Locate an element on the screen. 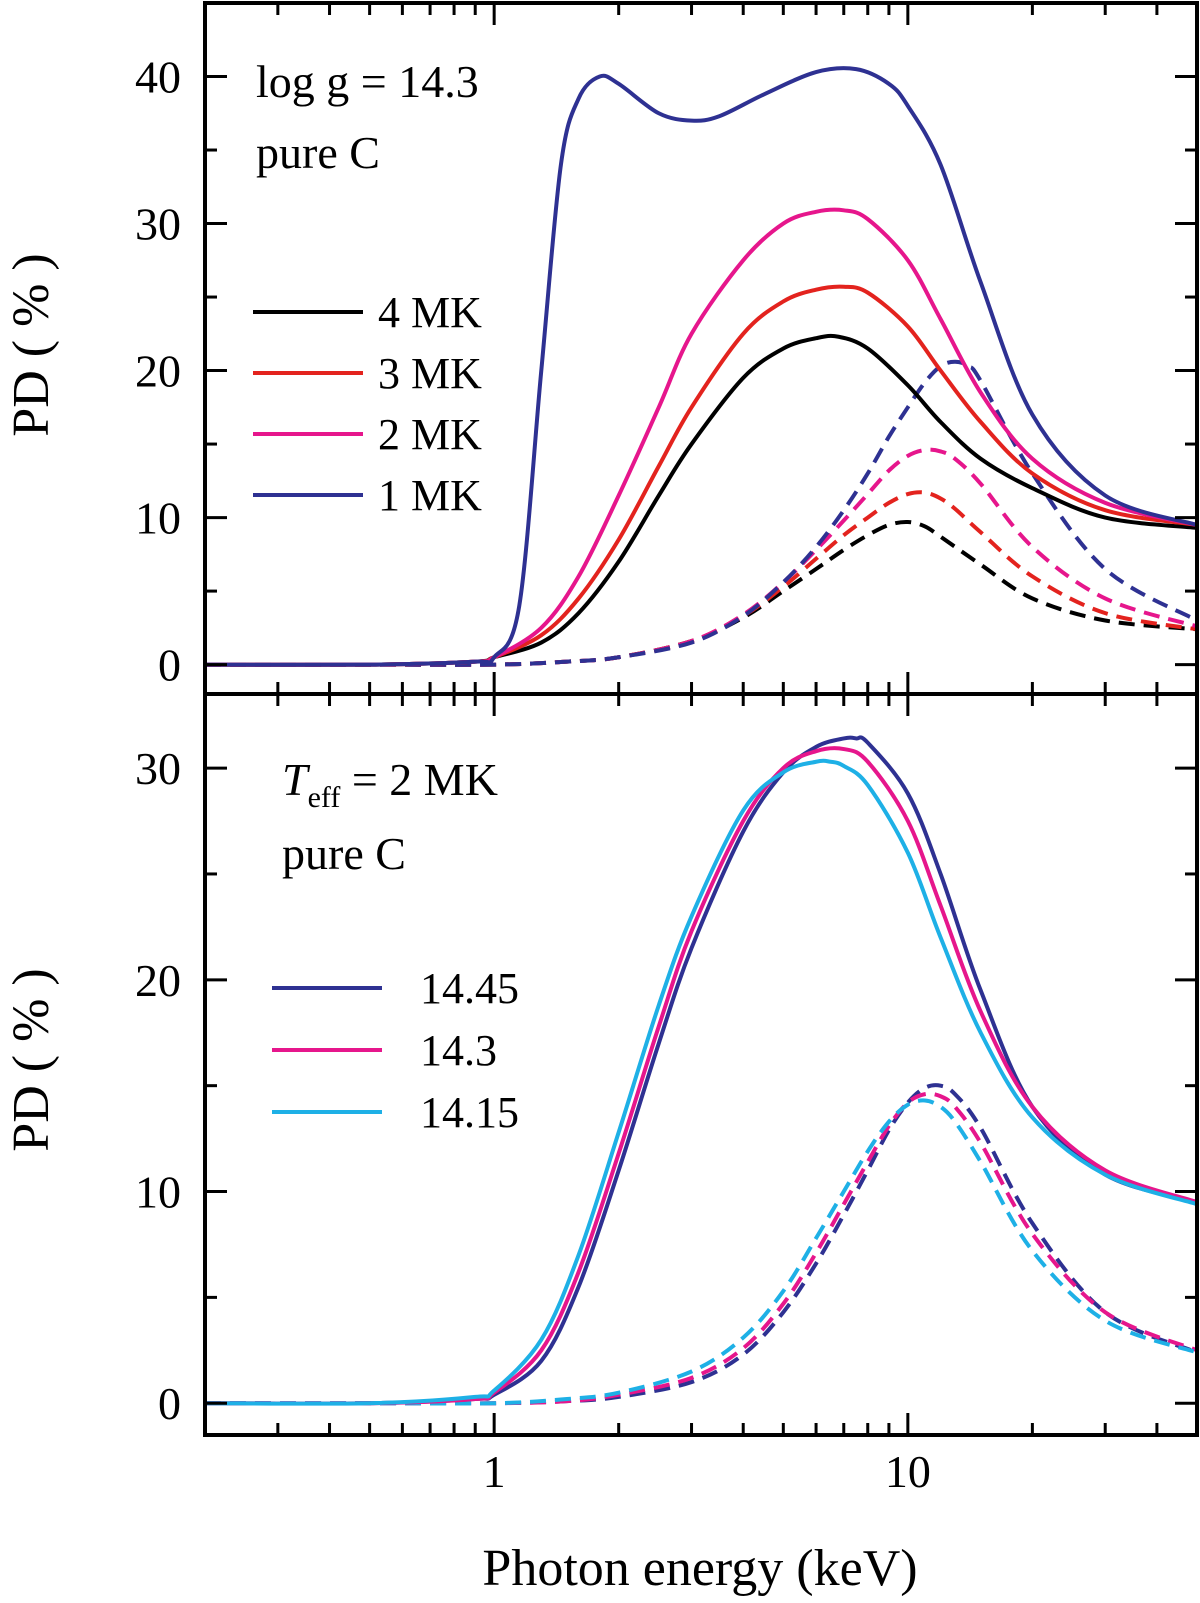 This screenshot has width=1200, height=1603. bottom-ylabel: PD ( % ) is located at coordinates (31, 1059).